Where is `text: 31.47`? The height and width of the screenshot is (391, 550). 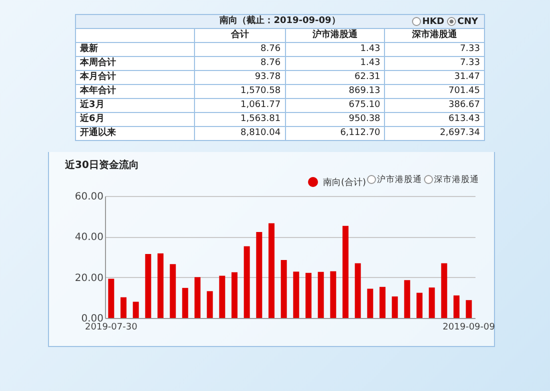
text: 31.47 is located at coordinates (434, 77).